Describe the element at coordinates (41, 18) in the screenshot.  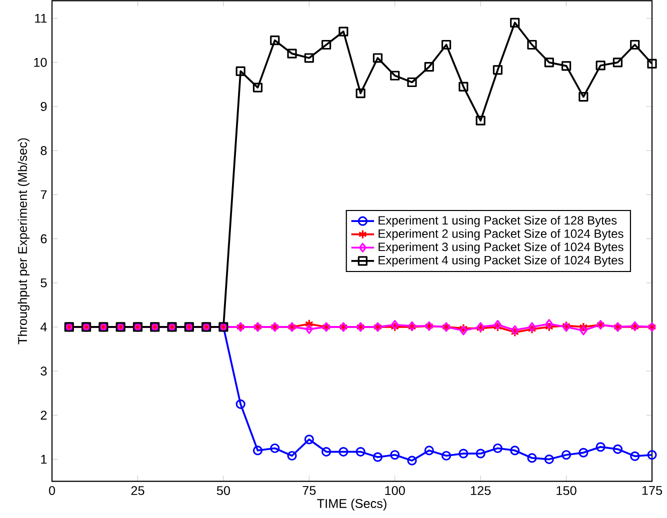
I see `y-tick-label: 11` at that location.